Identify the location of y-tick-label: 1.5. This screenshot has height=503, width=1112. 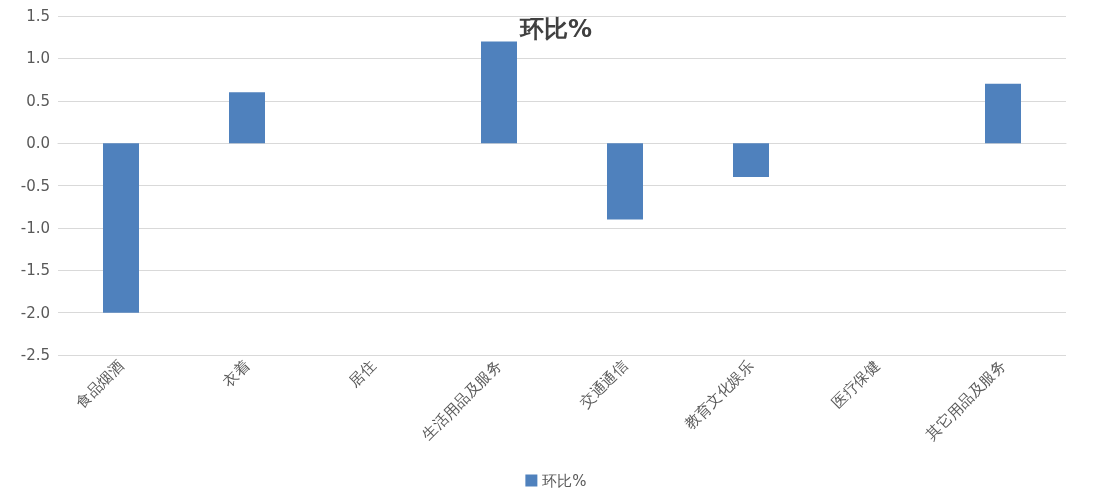
(38, 16).